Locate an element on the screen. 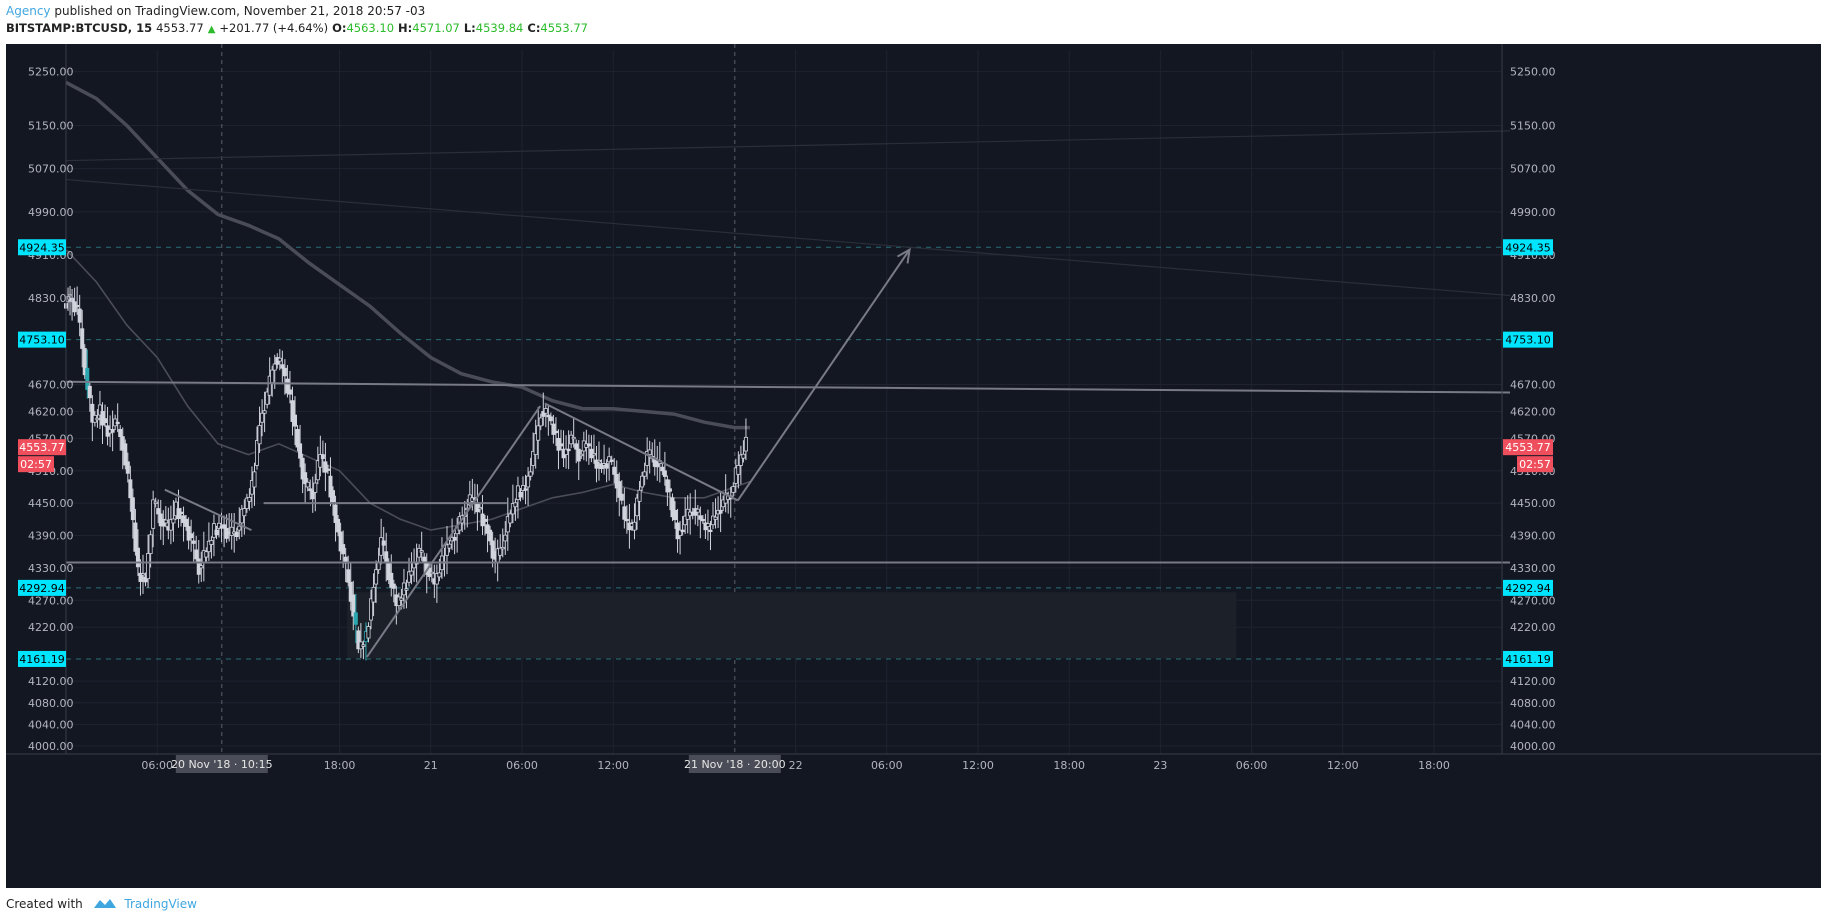 The image size is (1828, 924). y-tick-label-left: 4120.00 is located at coordinates (51, 681).